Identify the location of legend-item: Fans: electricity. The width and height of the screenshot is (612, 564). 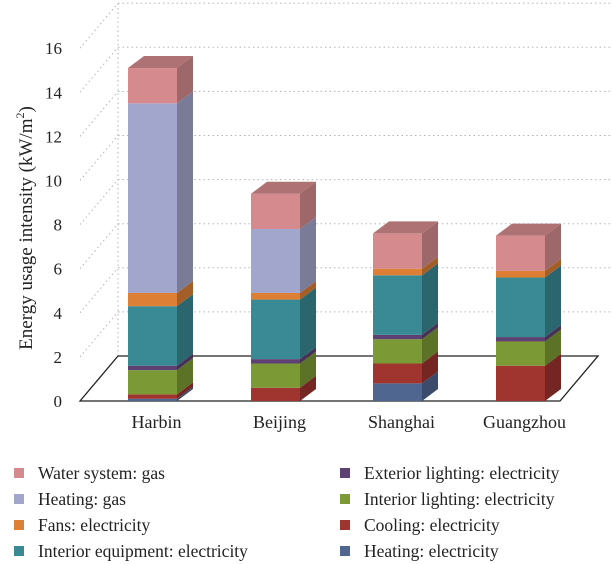
(82, 525).